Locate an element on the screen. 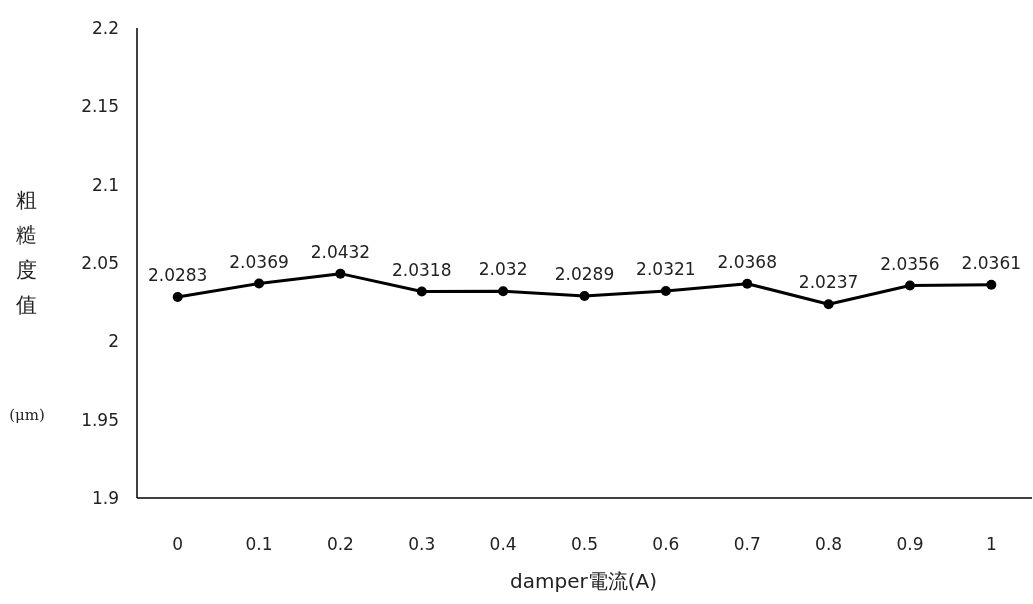  x-tick-label: 0.1 is located at coordinates (259, 544).